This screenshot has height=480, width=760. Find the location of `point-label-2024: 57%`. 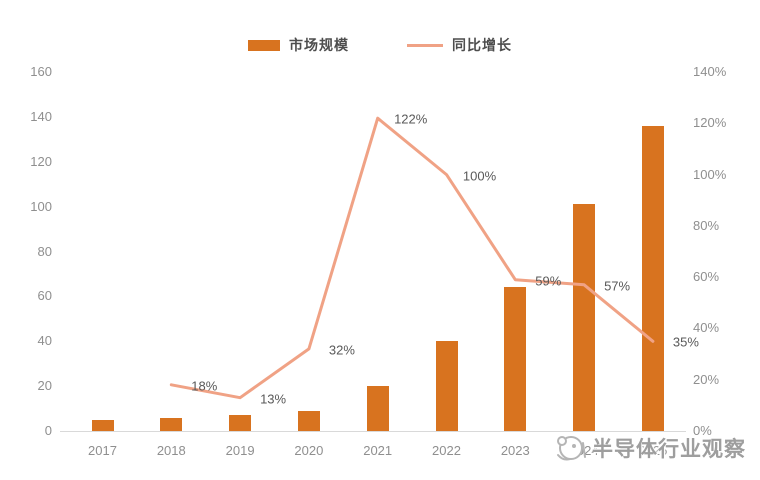

point-label-2024: 57% is located at coordinates (617, 286).